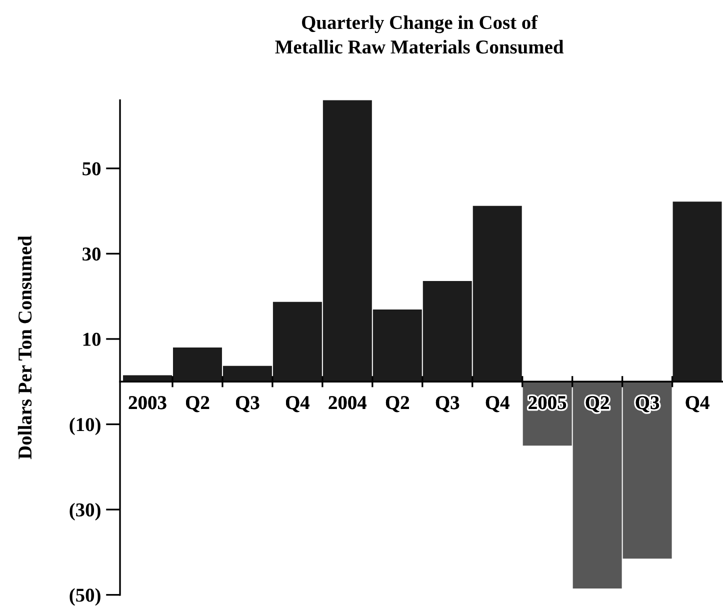 This screenshot has width=723, height=607. I want to click on y-tick-label: (10), so click(85, 427).